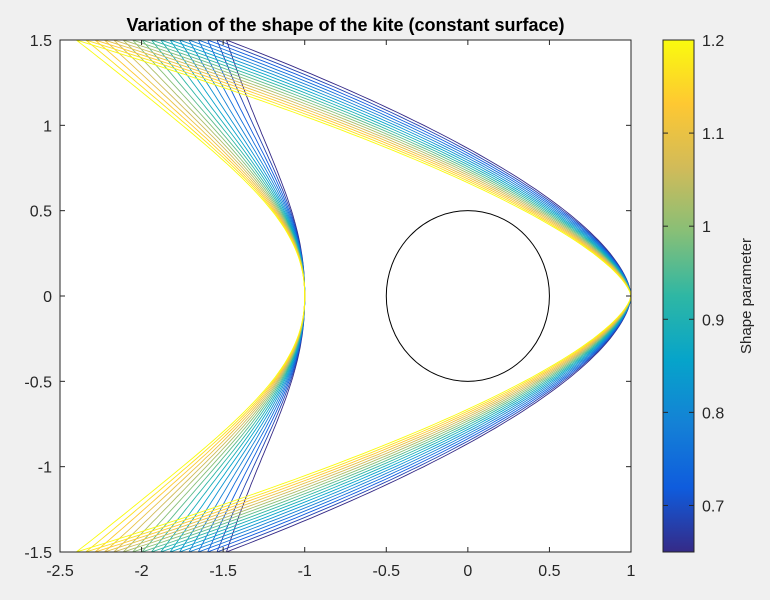  I want to click on y-tick-label: 0.5, so click(41, 212).